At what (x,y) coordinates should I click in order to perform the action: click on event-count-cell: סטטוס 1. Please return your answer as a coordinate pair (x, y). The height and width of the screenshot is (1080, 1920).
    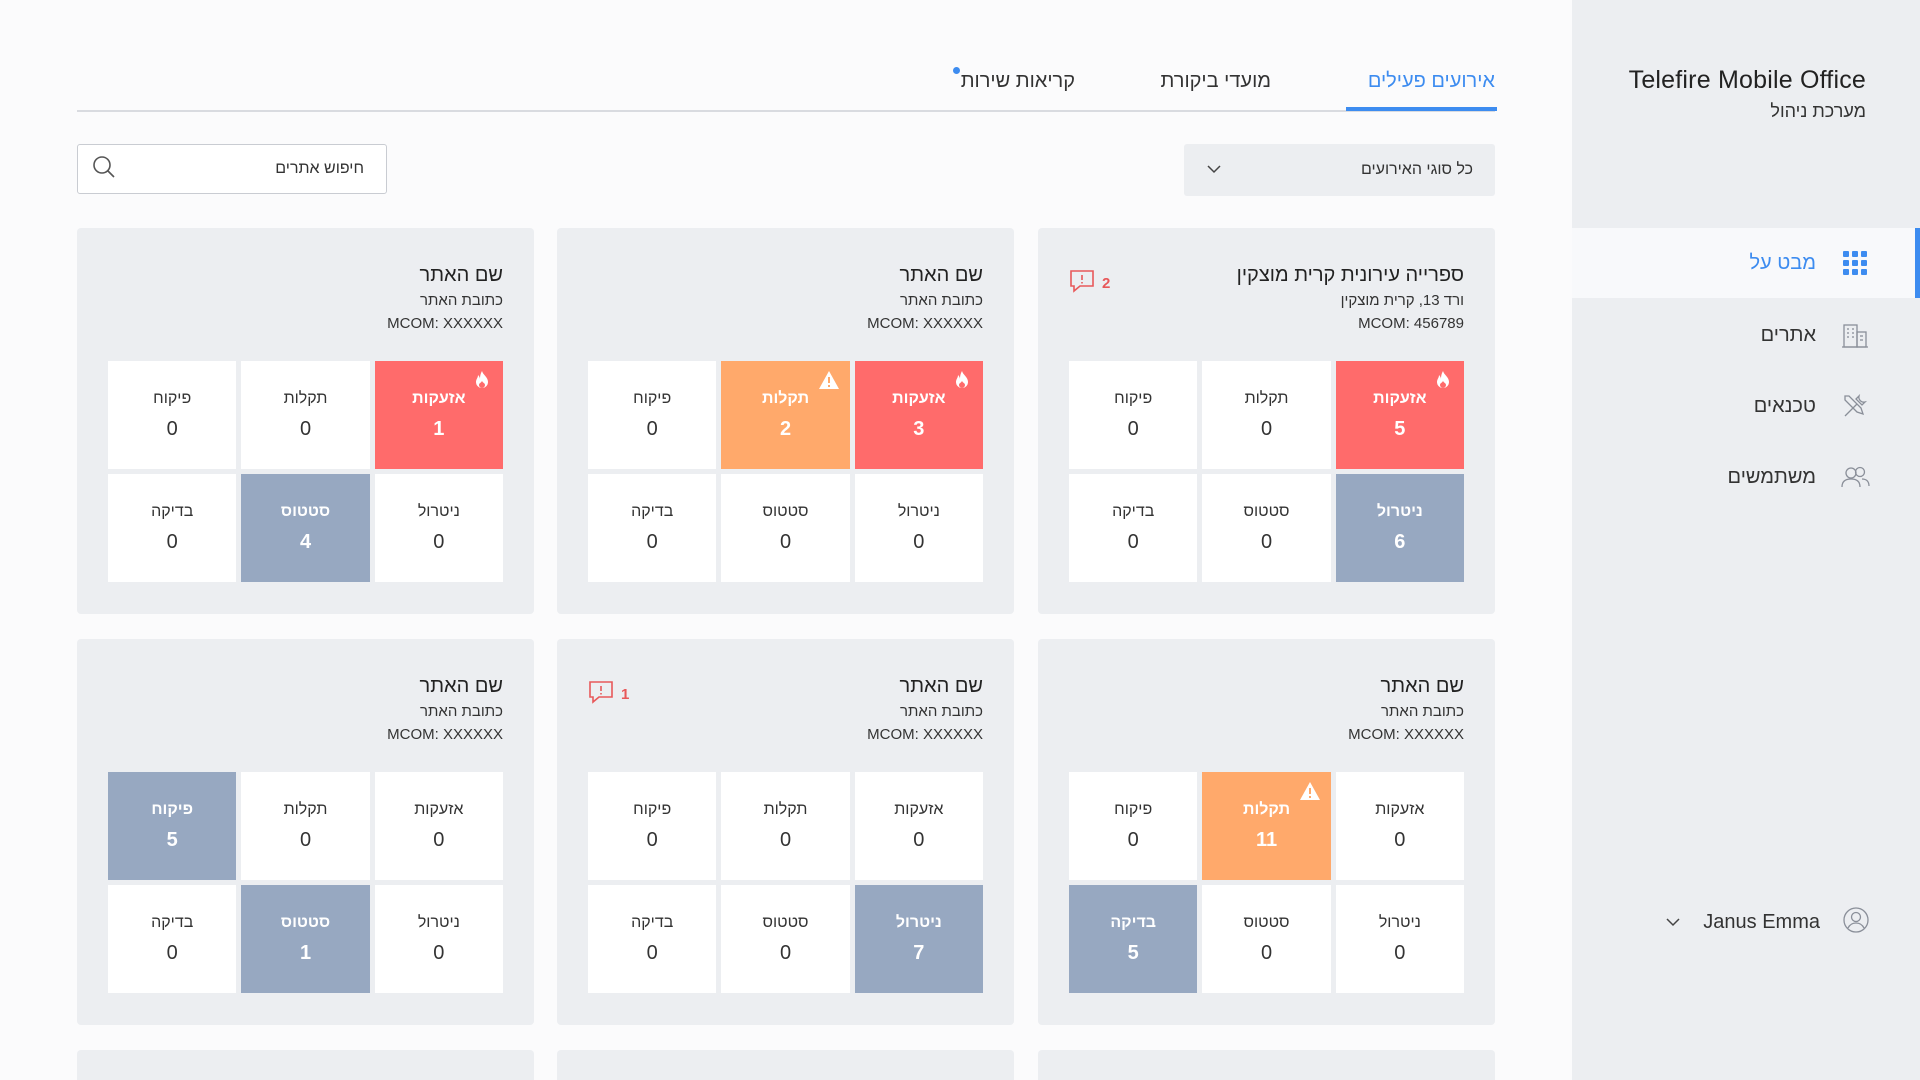
    Looking at the image, I should click on (305, 939).